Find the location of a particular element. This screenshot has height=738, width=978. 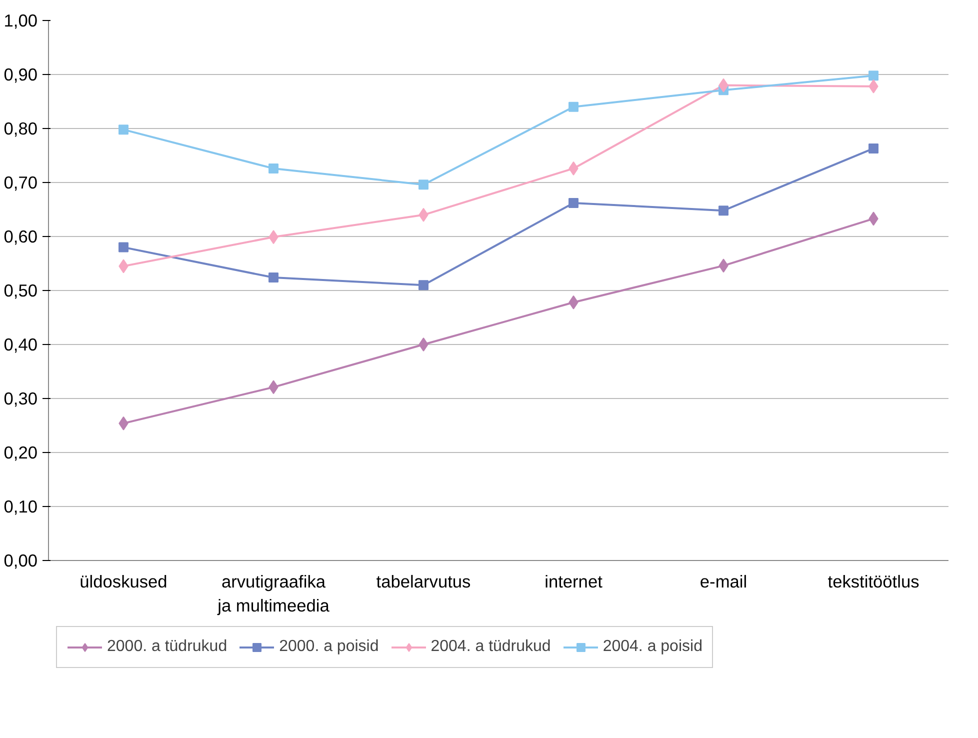

y-tick-label: 0,60 is located at coordinates (21, 236).